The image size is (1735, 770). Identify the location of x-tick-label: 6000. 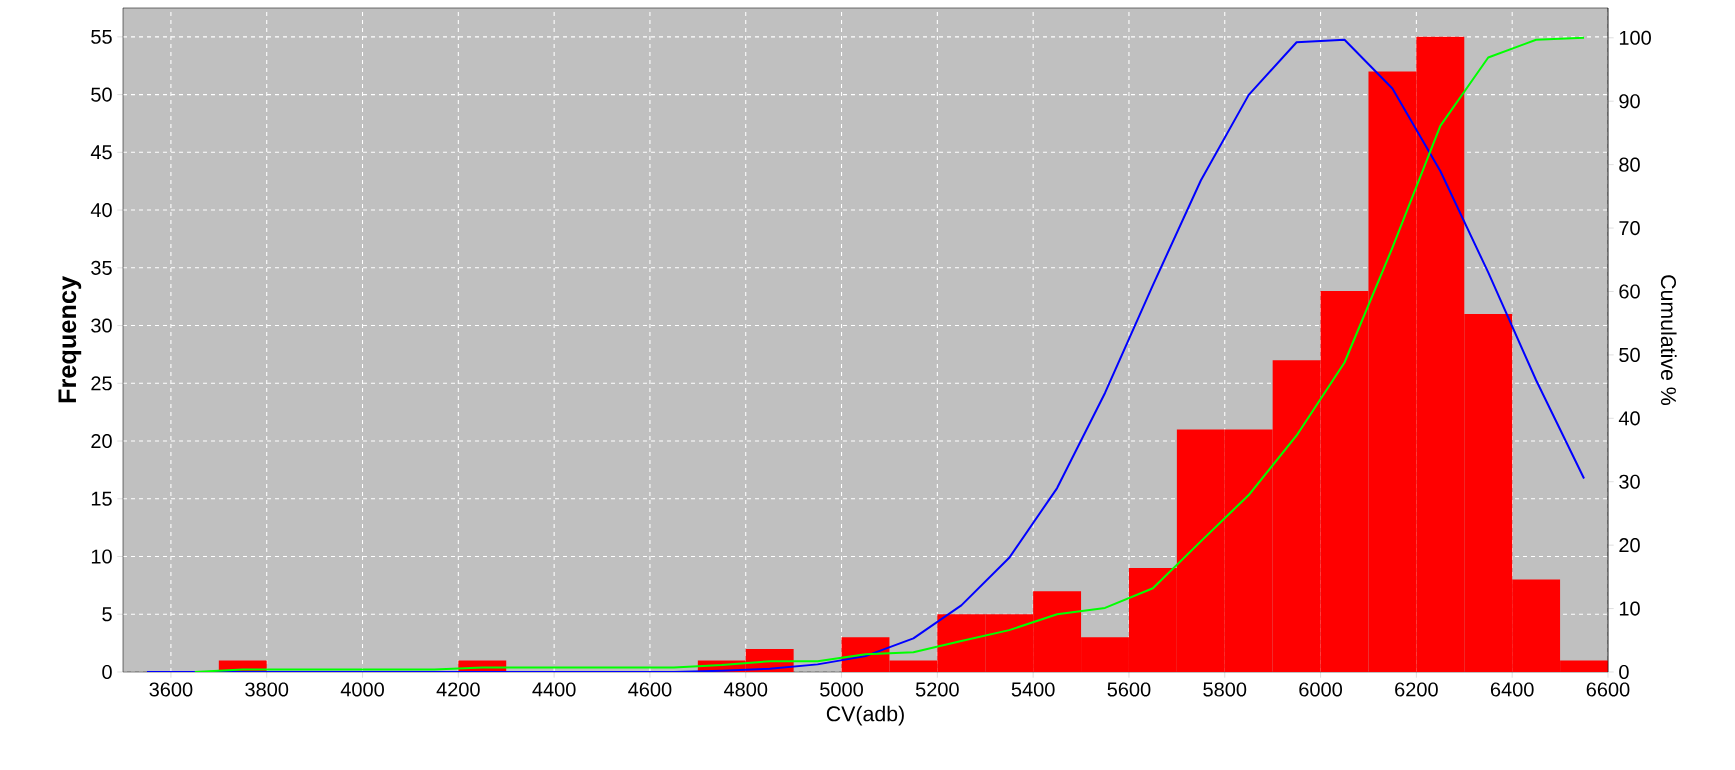
(1321, 689).